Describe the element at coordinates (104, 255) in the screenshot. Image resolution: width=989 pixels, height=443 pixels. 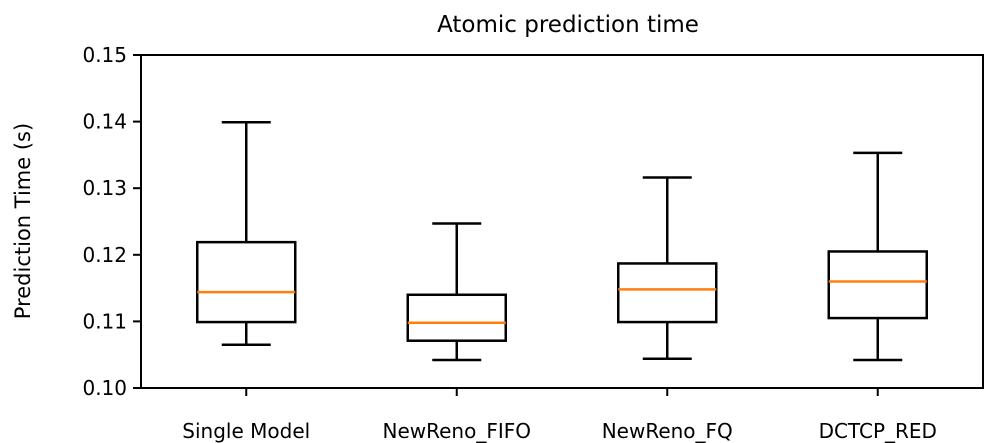
I see `y-tick-label: 0.12` at that location.